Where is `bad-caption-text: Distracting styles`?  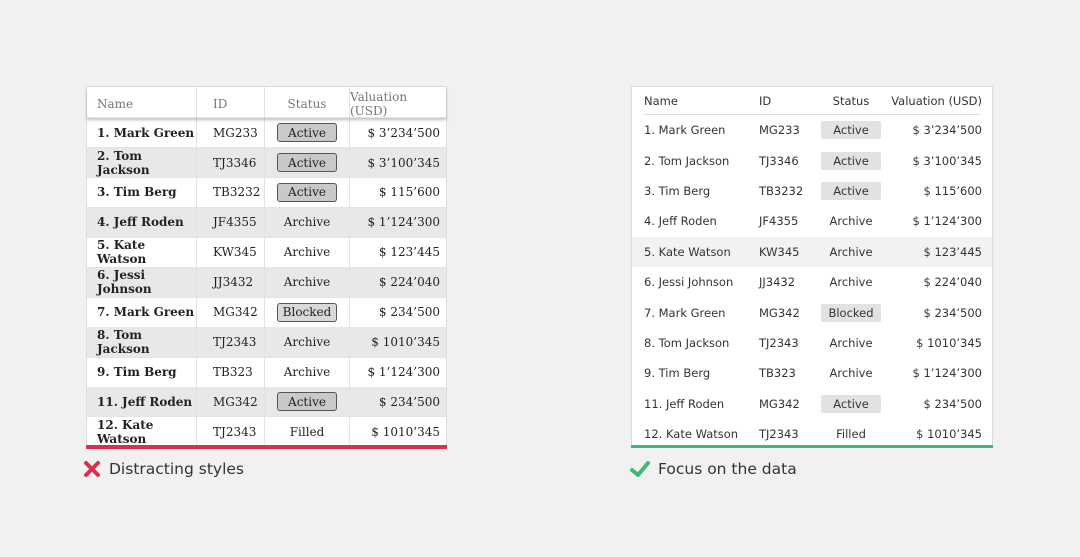 bad-caption-text: Distracting styles is located at coordinates (177, 469).